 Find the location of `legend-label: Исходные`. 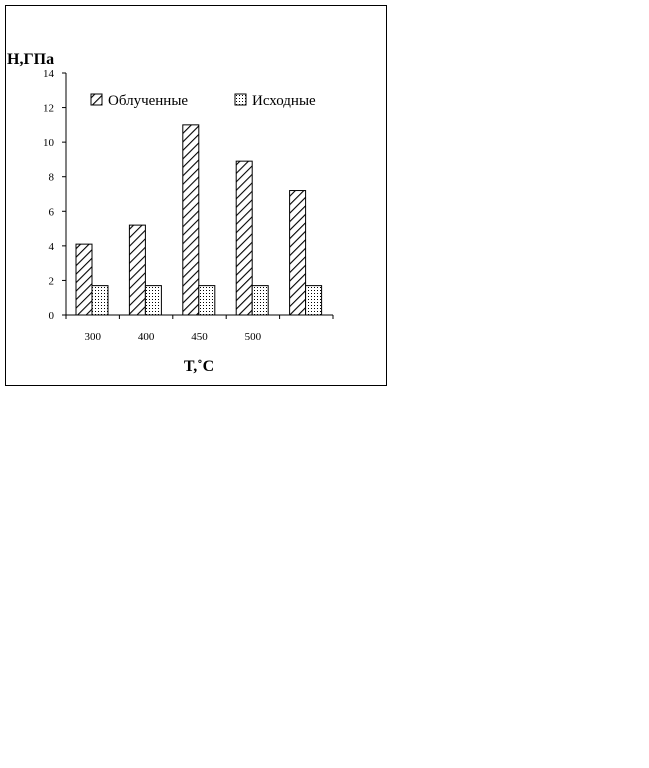

legend-label: Исходные is located at coordinates (284, 101).